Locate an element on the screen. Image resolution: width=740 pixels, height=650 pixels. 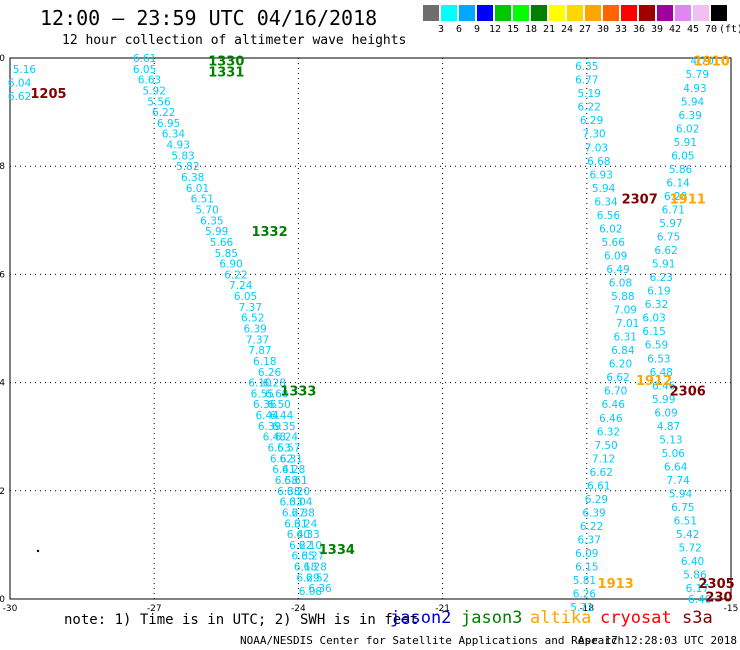
legend-label: 30 is located at coordinates (603, 29).